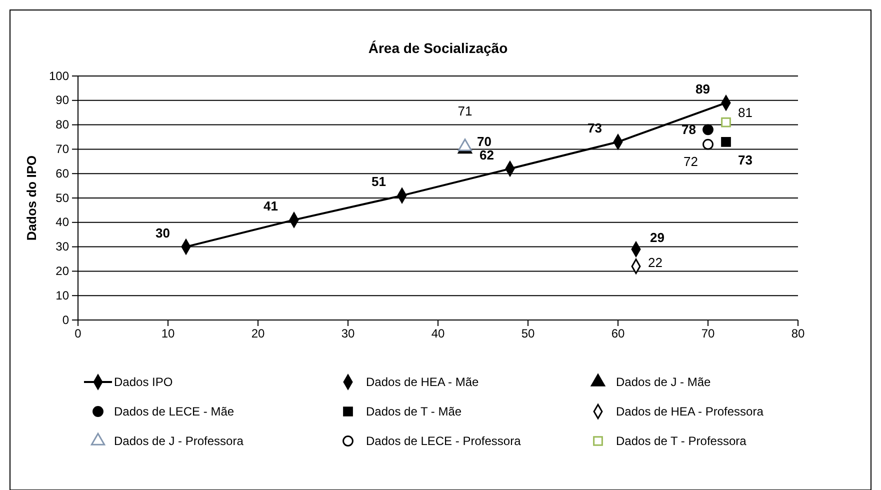 This screenshot has width=881, height=490. Describe the element at coordinates (414, 411) in the screenshot. I see `legend-label: Dados de T - Mãe` at that location.